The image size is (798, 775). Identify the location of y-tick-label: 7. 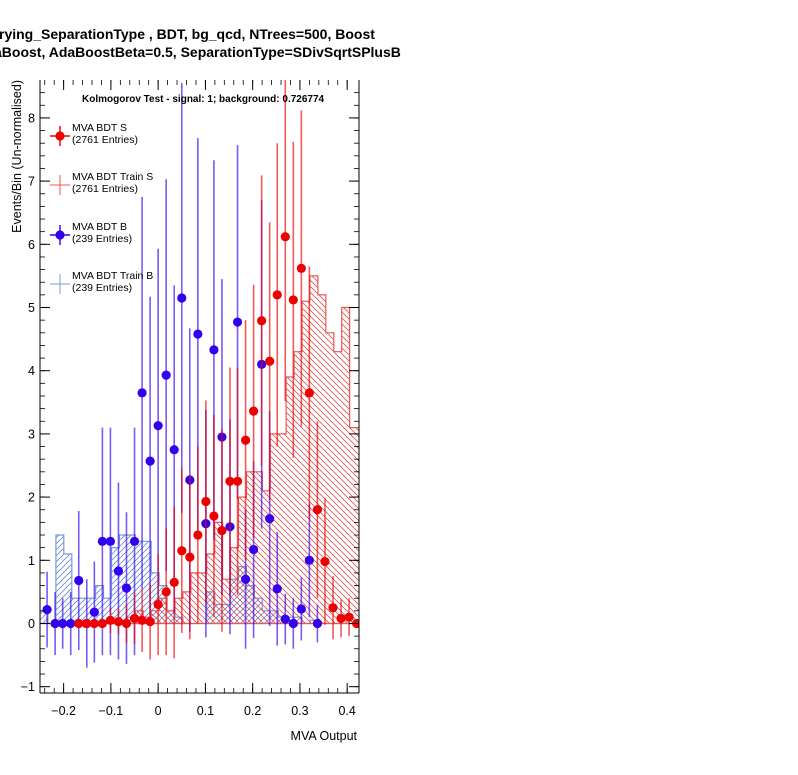
(31, 182).